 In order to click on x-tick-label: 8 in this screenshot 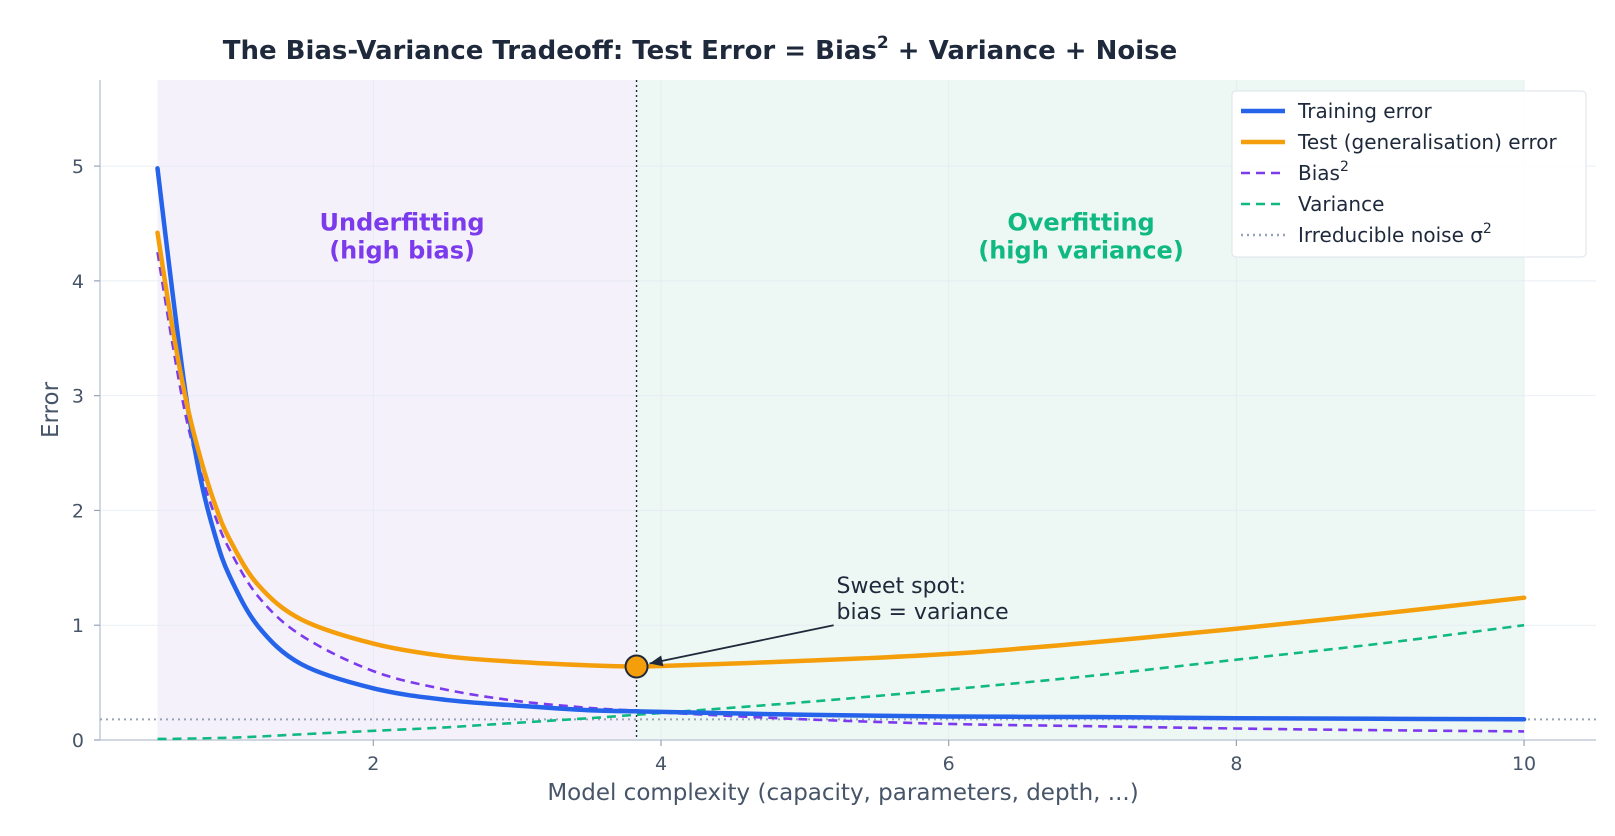, I will do `click(1236, 764)`.